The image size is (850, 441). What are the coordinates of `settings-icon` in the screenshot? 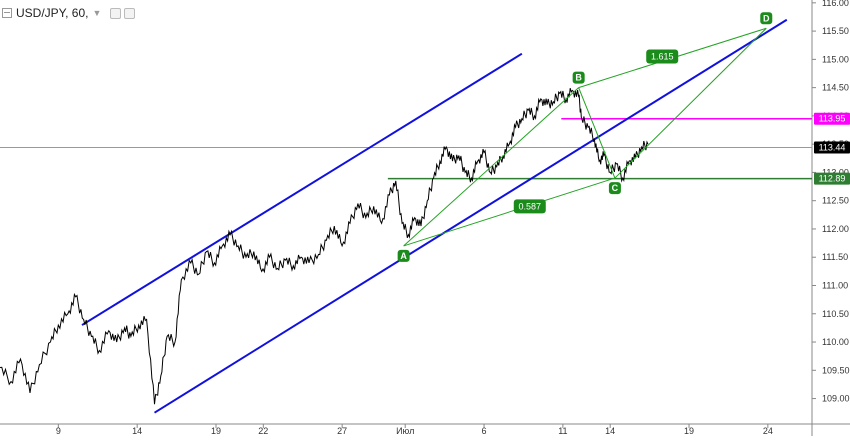 It's located at (116, 13).